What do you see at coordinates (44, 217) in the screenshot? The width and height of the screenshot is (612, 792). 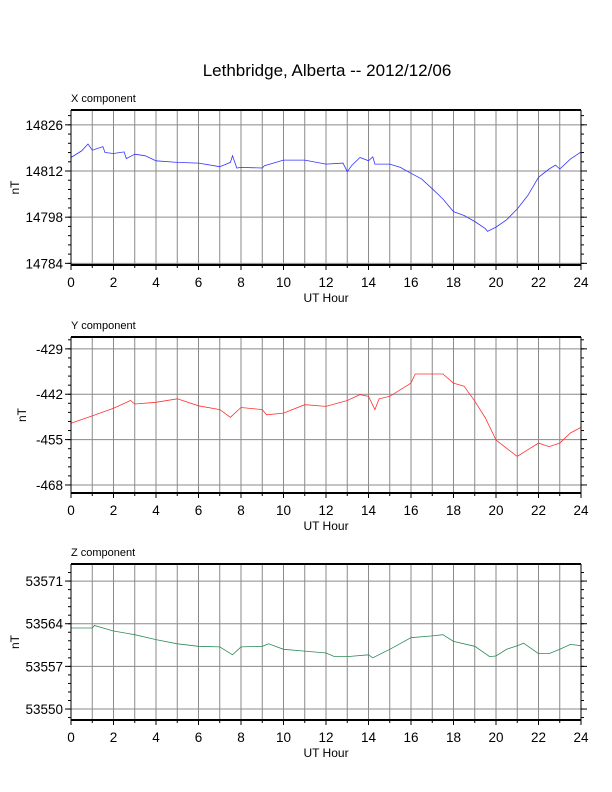 I see `y-tick-label: 14798` at bounding box center [44, 217].